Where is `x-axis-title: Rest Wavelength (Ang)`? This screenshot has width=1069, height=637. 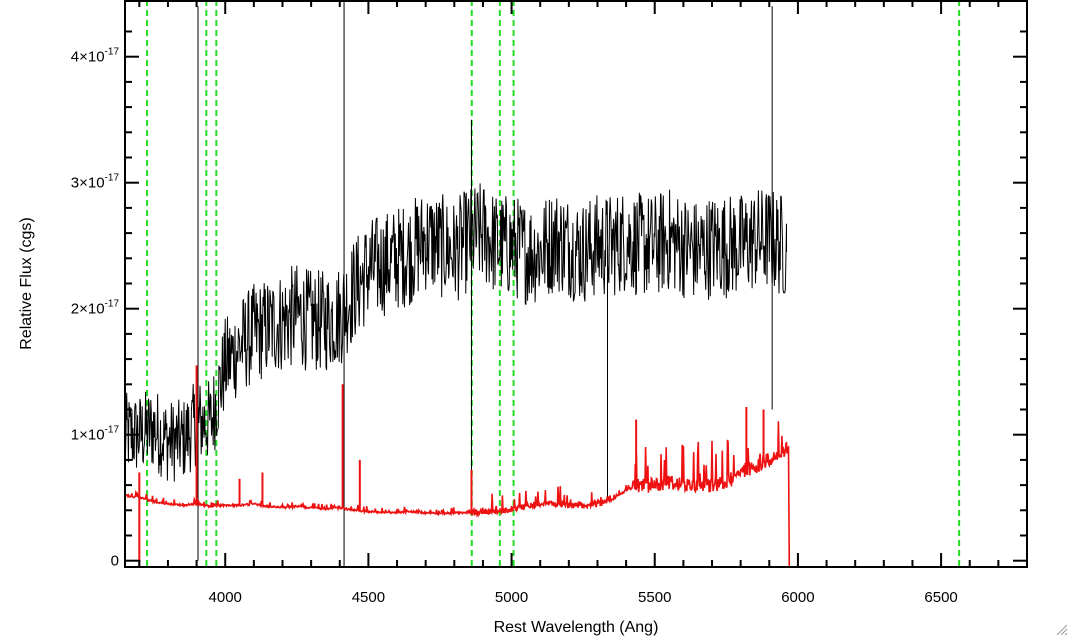 x-axis-title: Rest Wavelength (Ang) is located at coordinates (576, 627).